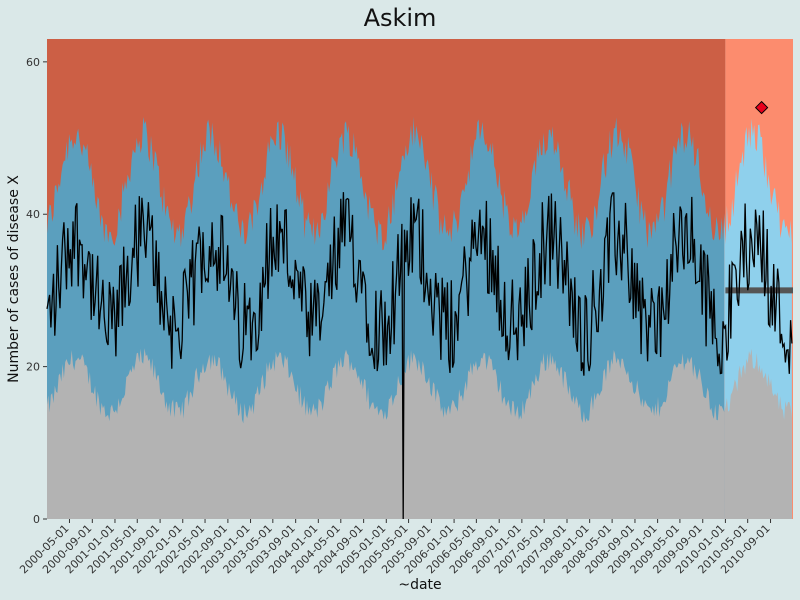 This screenshot has width=800, height=600. I want to click on current-low-band, so click(758, 433).